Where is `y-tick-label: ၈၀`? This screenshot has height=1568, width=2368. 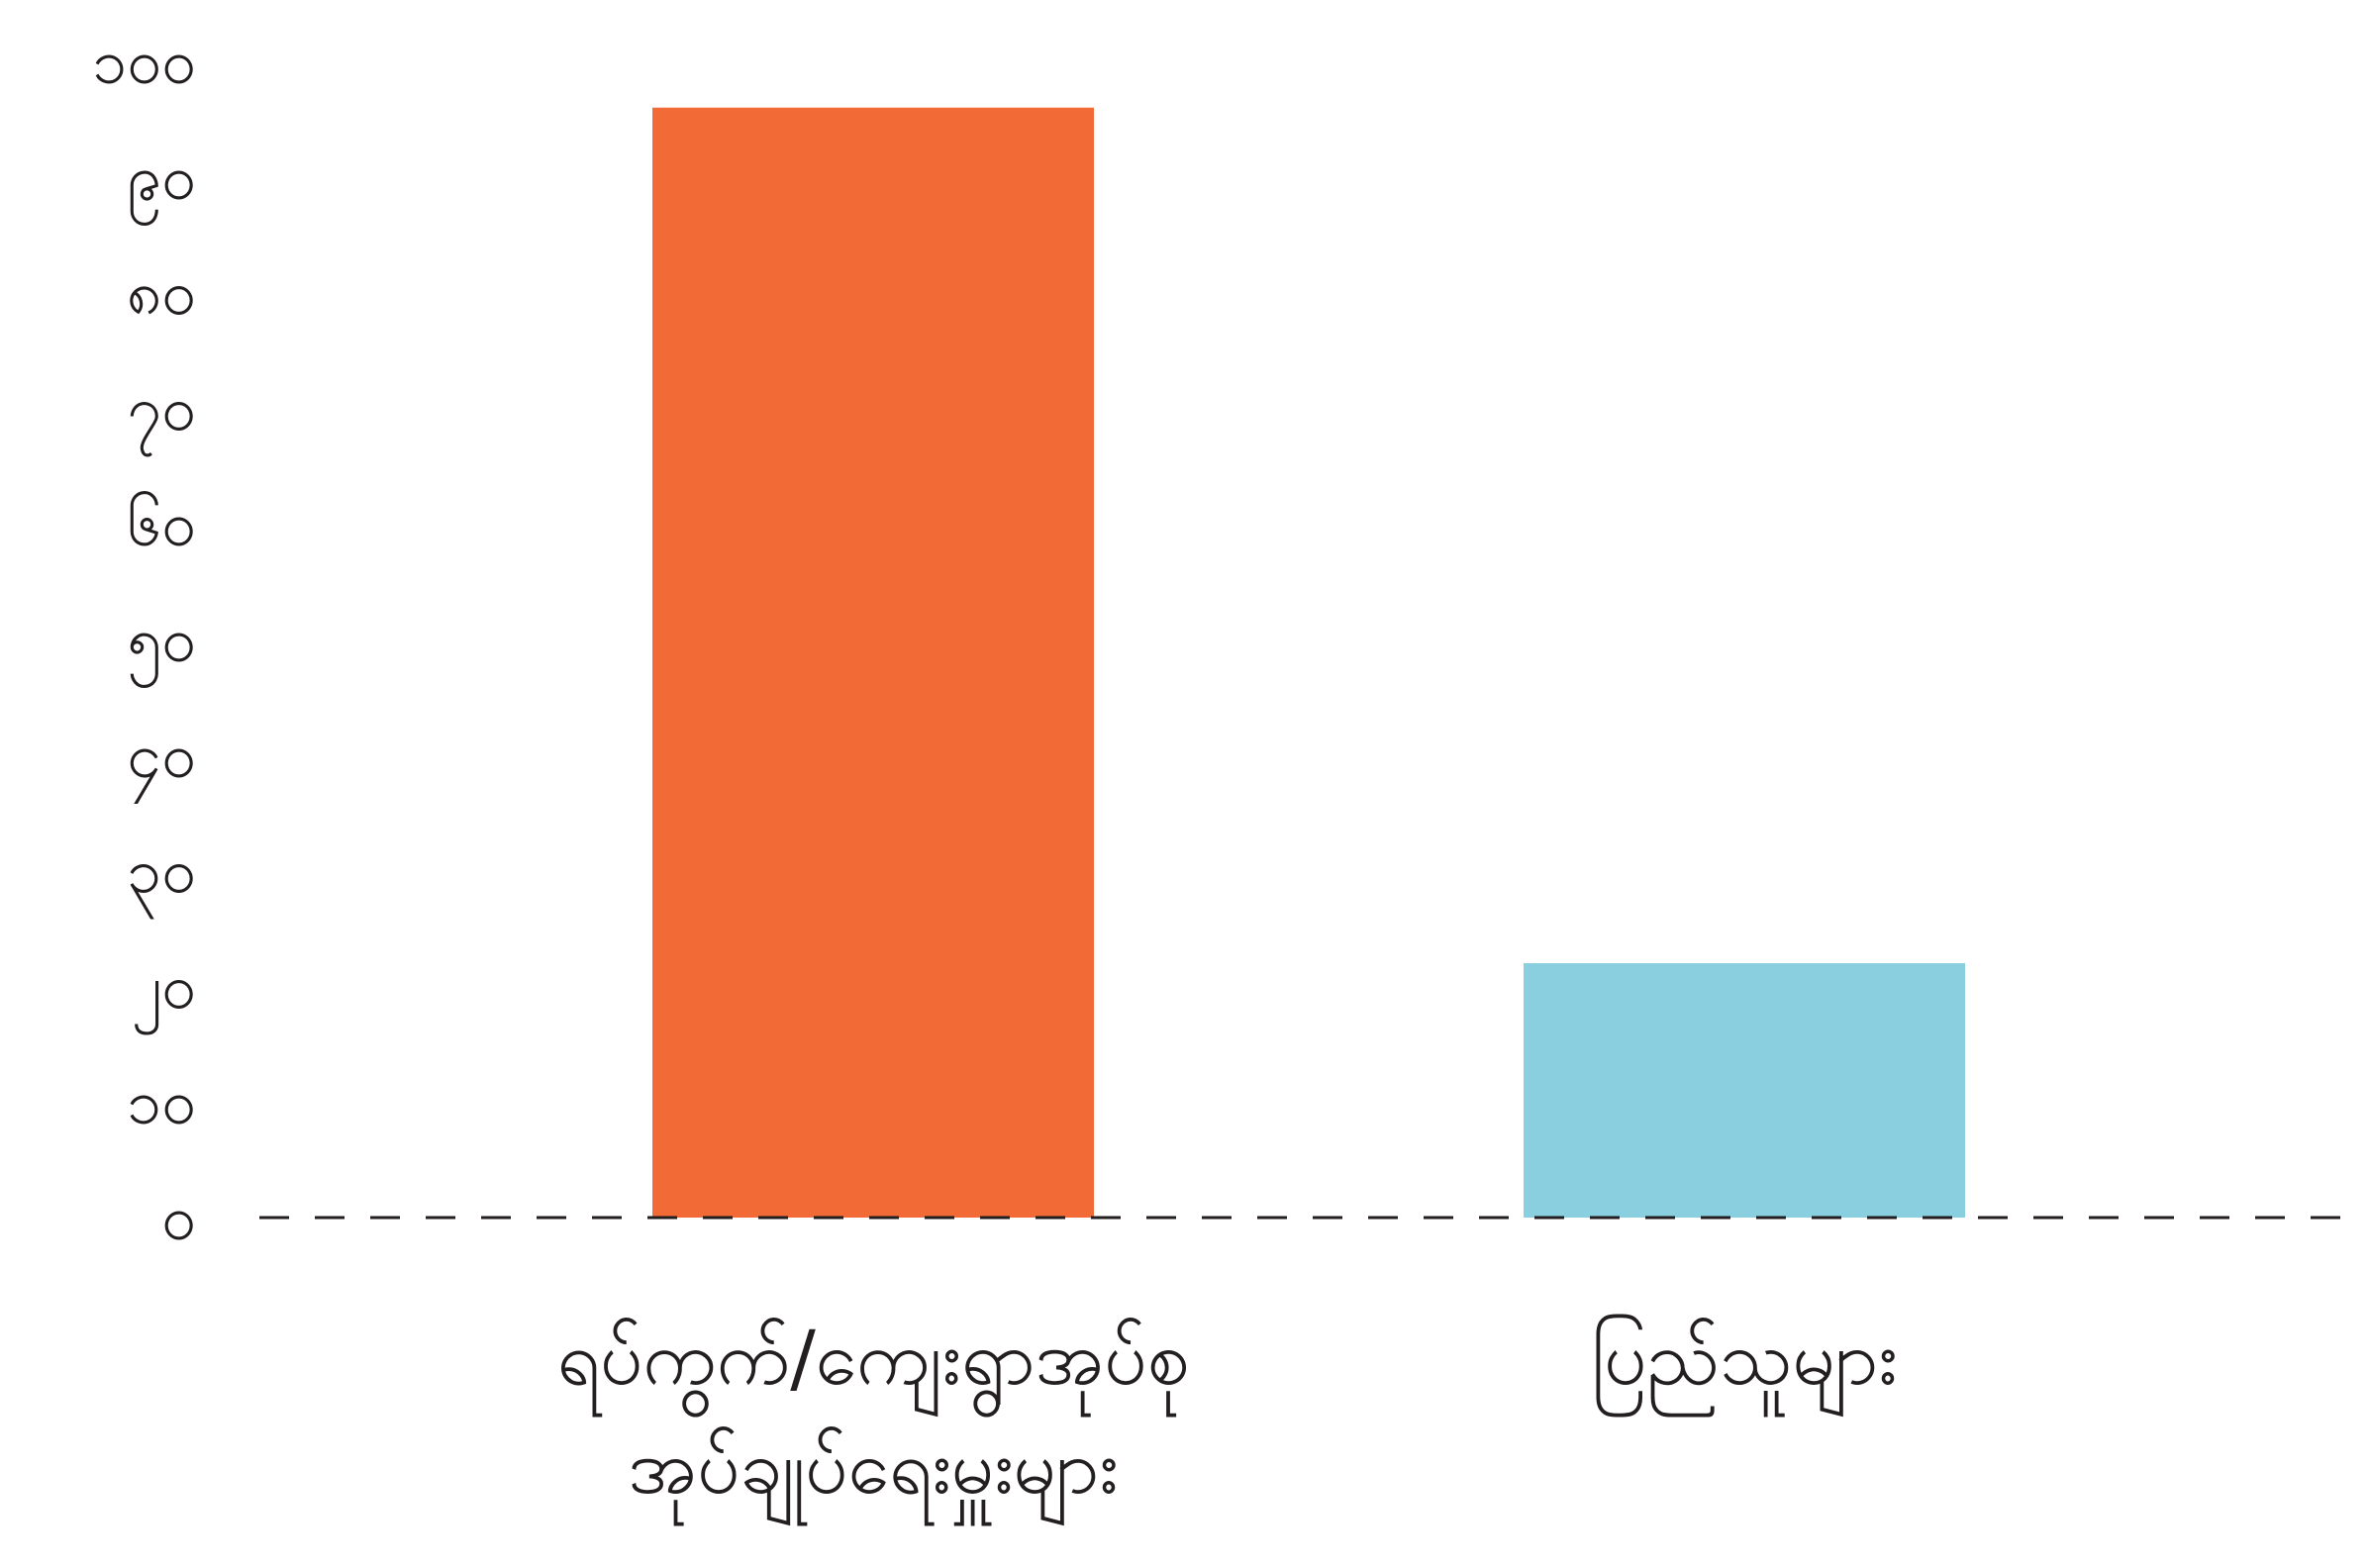
y-tick-label: ၈၀ is located at coordinates (161, 292).